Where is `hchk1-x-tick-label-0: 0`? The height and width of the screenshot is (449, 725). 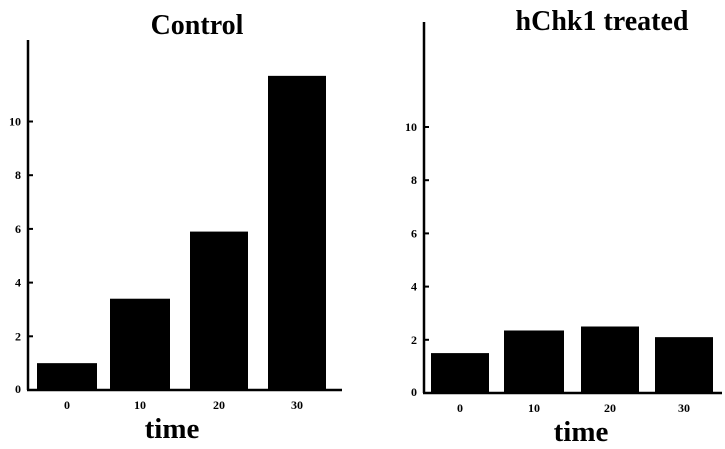
hchk1-x-tick-label-0: 0 is located at coordinates (460, 408).